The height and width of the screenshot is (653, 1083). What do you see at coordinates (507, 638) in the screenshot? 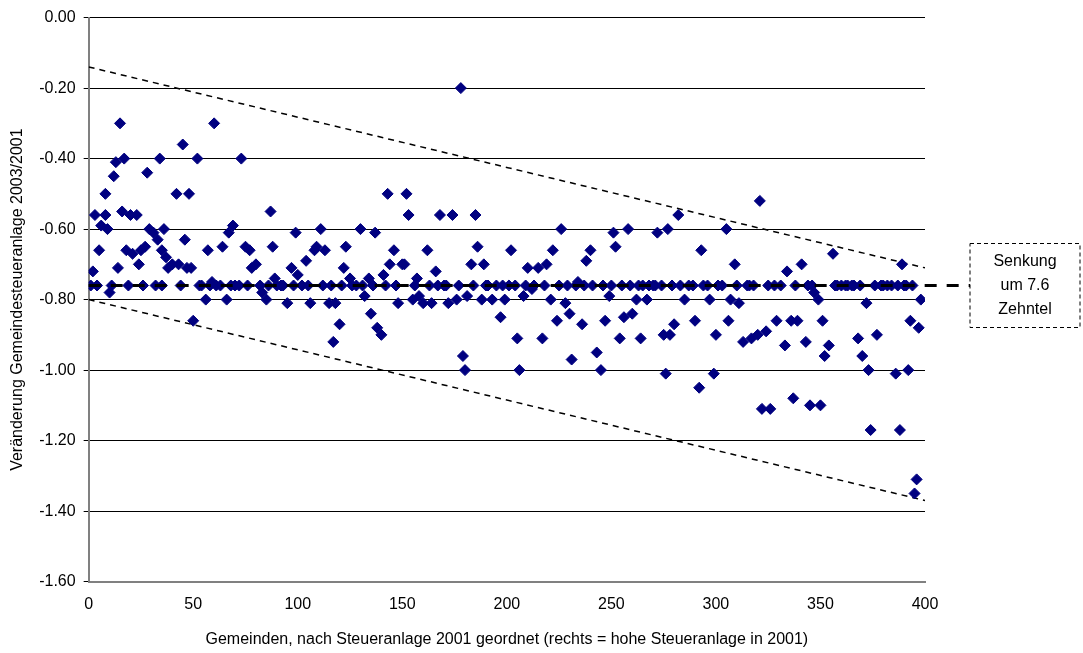
I see `x-axis-title: Gemeinden, nach Steueranlage 2001 geordnet (rechts = hohe Steueranlage in 2001)` at bounding box center [507, 638].